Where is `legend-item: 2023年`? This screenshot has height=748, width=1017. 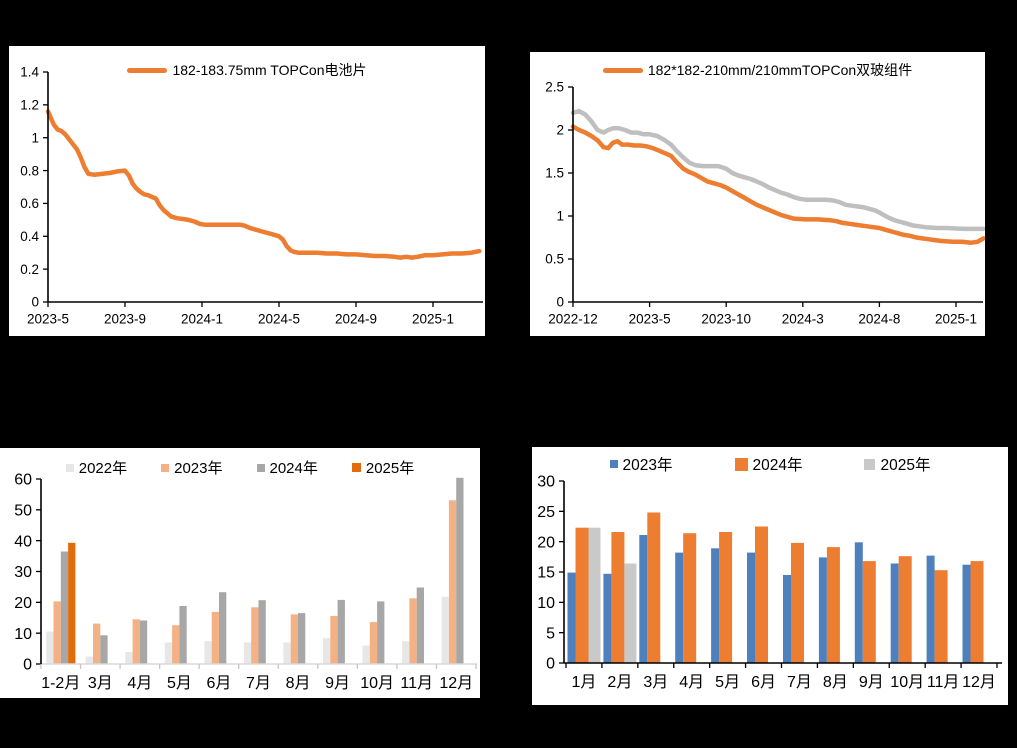
legend-item: 2023年 is located at coordinates (192, 467).